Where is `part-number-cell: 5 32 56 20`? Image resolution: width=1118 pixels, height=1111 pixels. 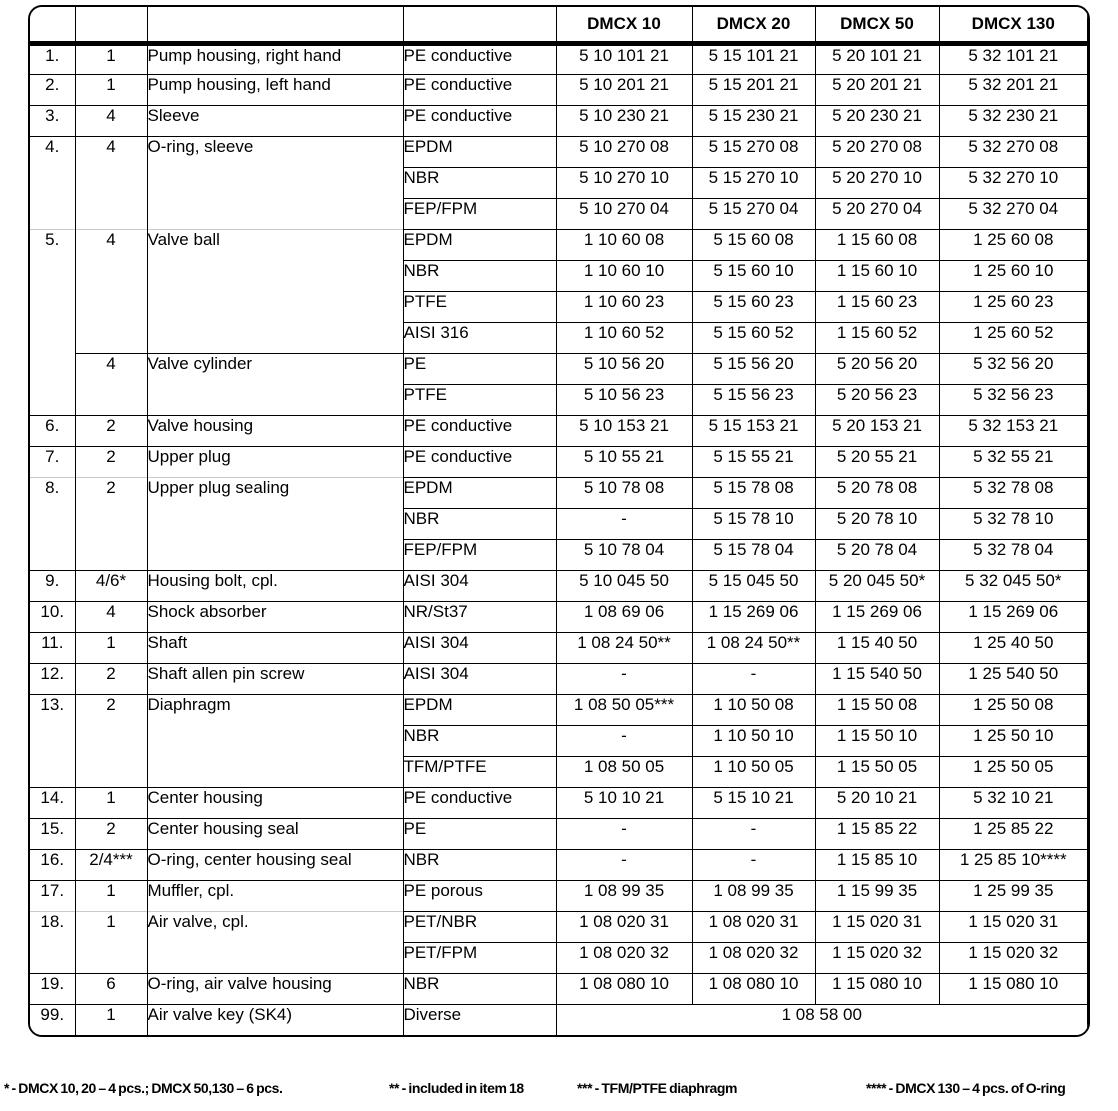 part-number-cell: 5 32 56 20 is located at coordinates (1013, 368).